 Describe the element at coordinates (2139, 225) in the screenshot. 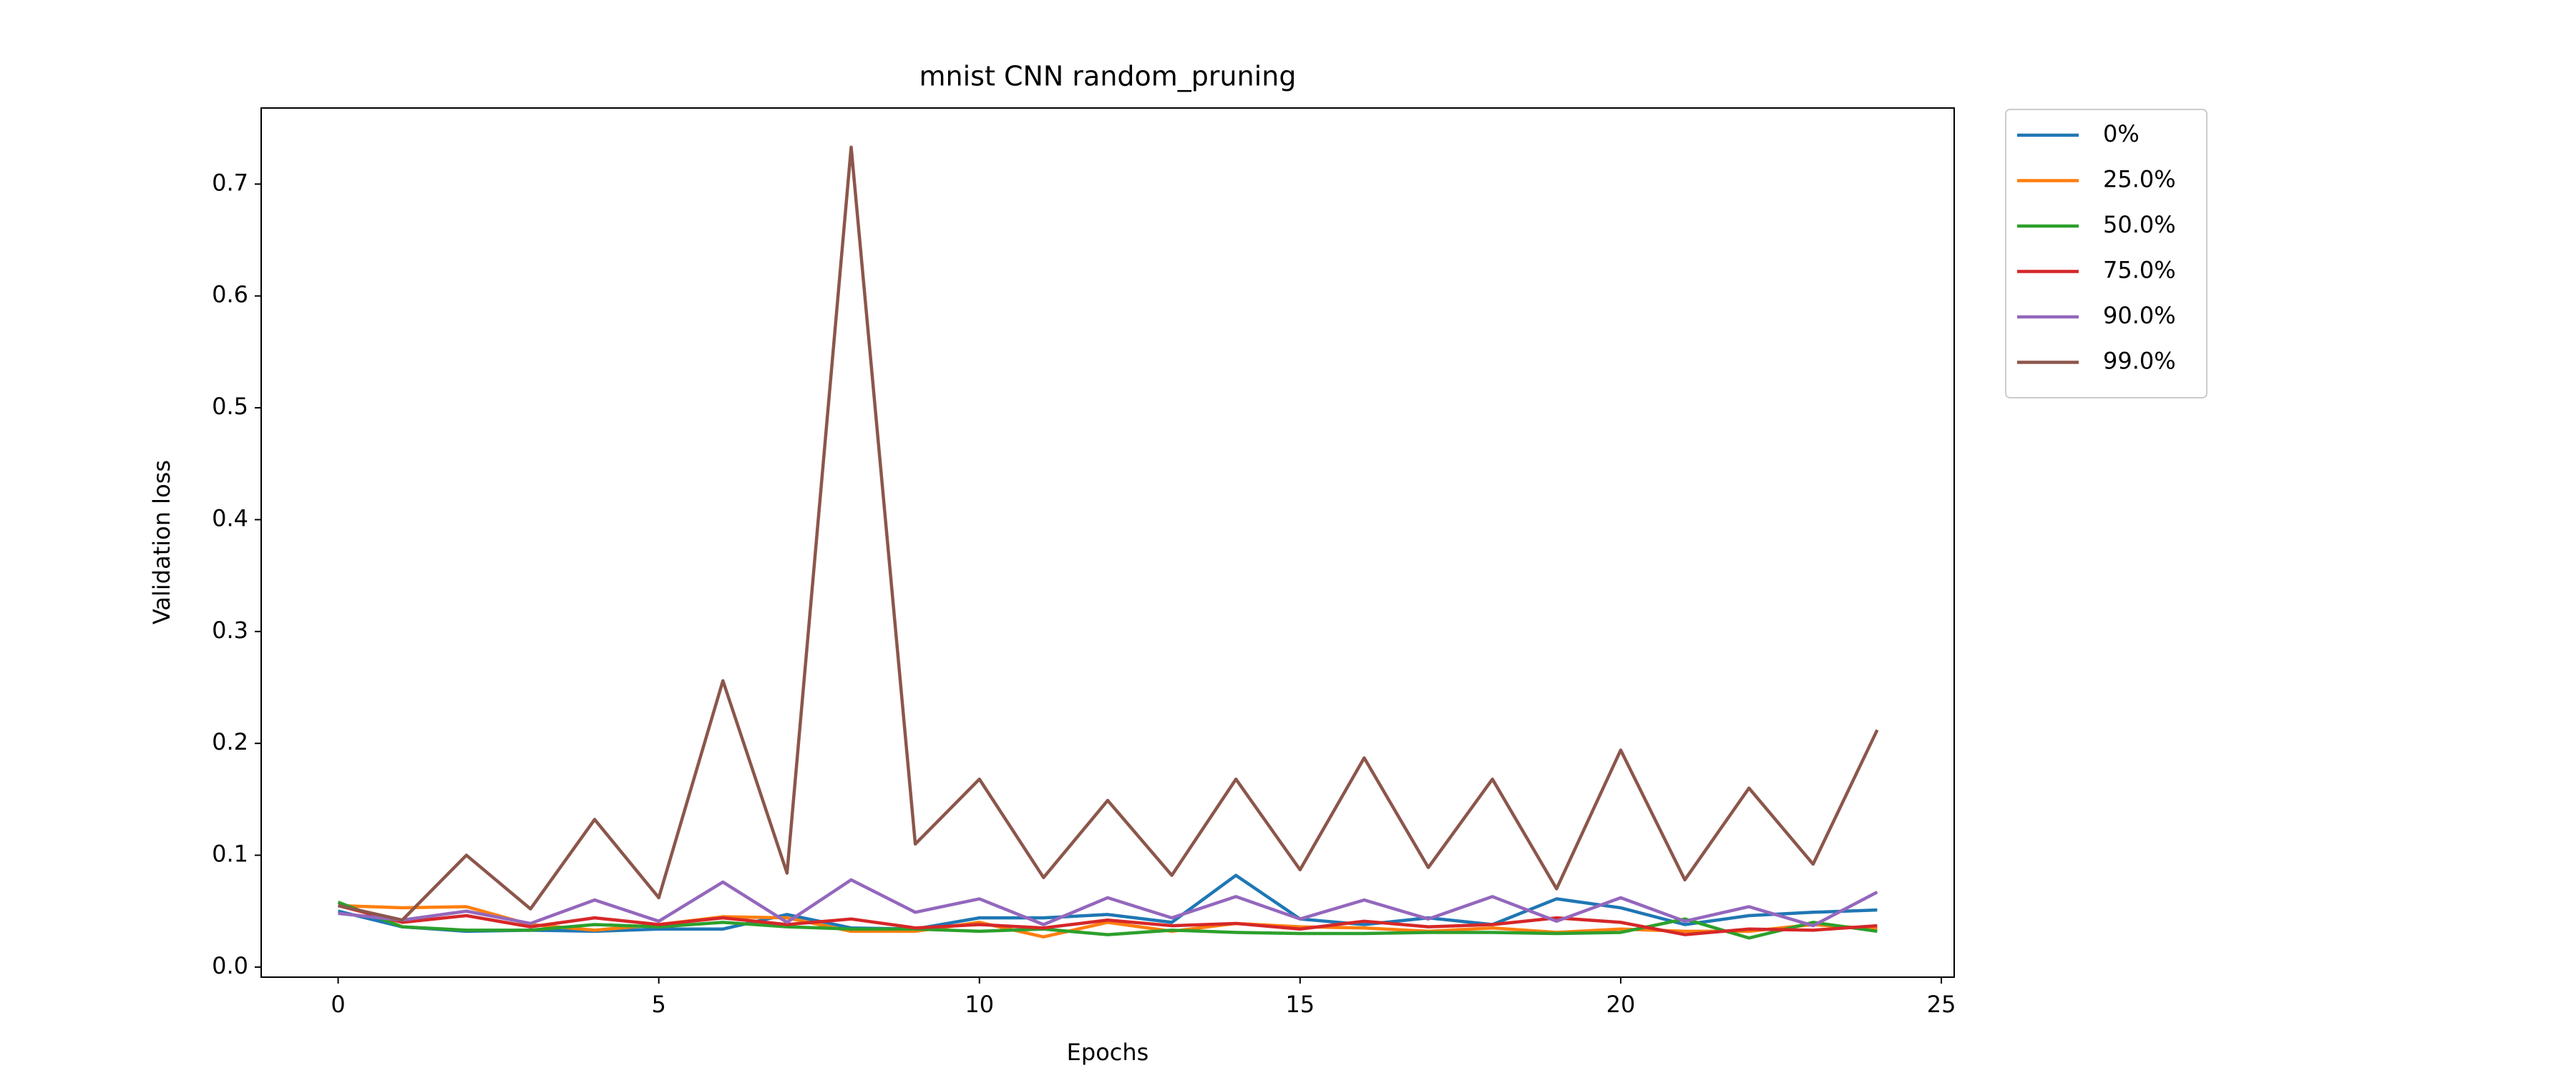

I see `legend-label: 50.0%` at that location.